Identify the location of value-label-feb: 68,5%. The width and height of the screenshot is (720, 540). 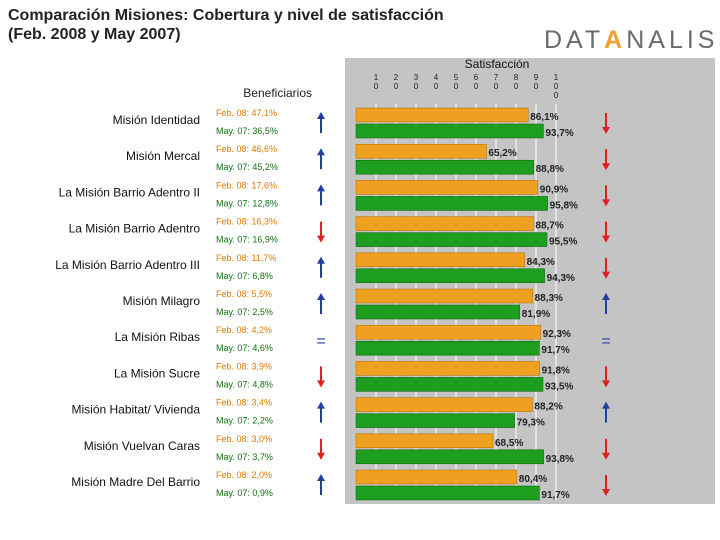
(509, 443).